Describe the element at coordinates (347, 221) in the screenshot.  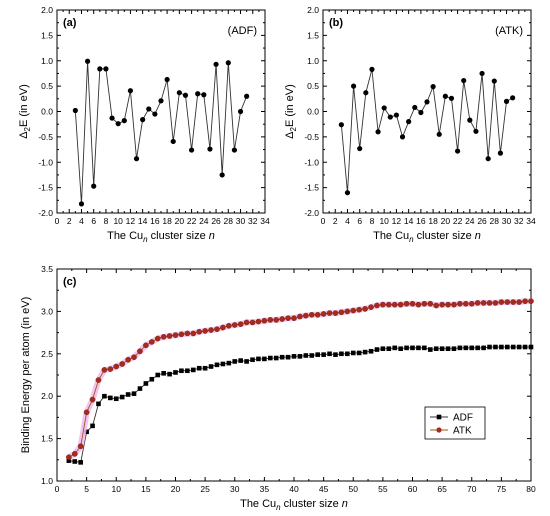
I see `x-tick-label: 4` at that location.